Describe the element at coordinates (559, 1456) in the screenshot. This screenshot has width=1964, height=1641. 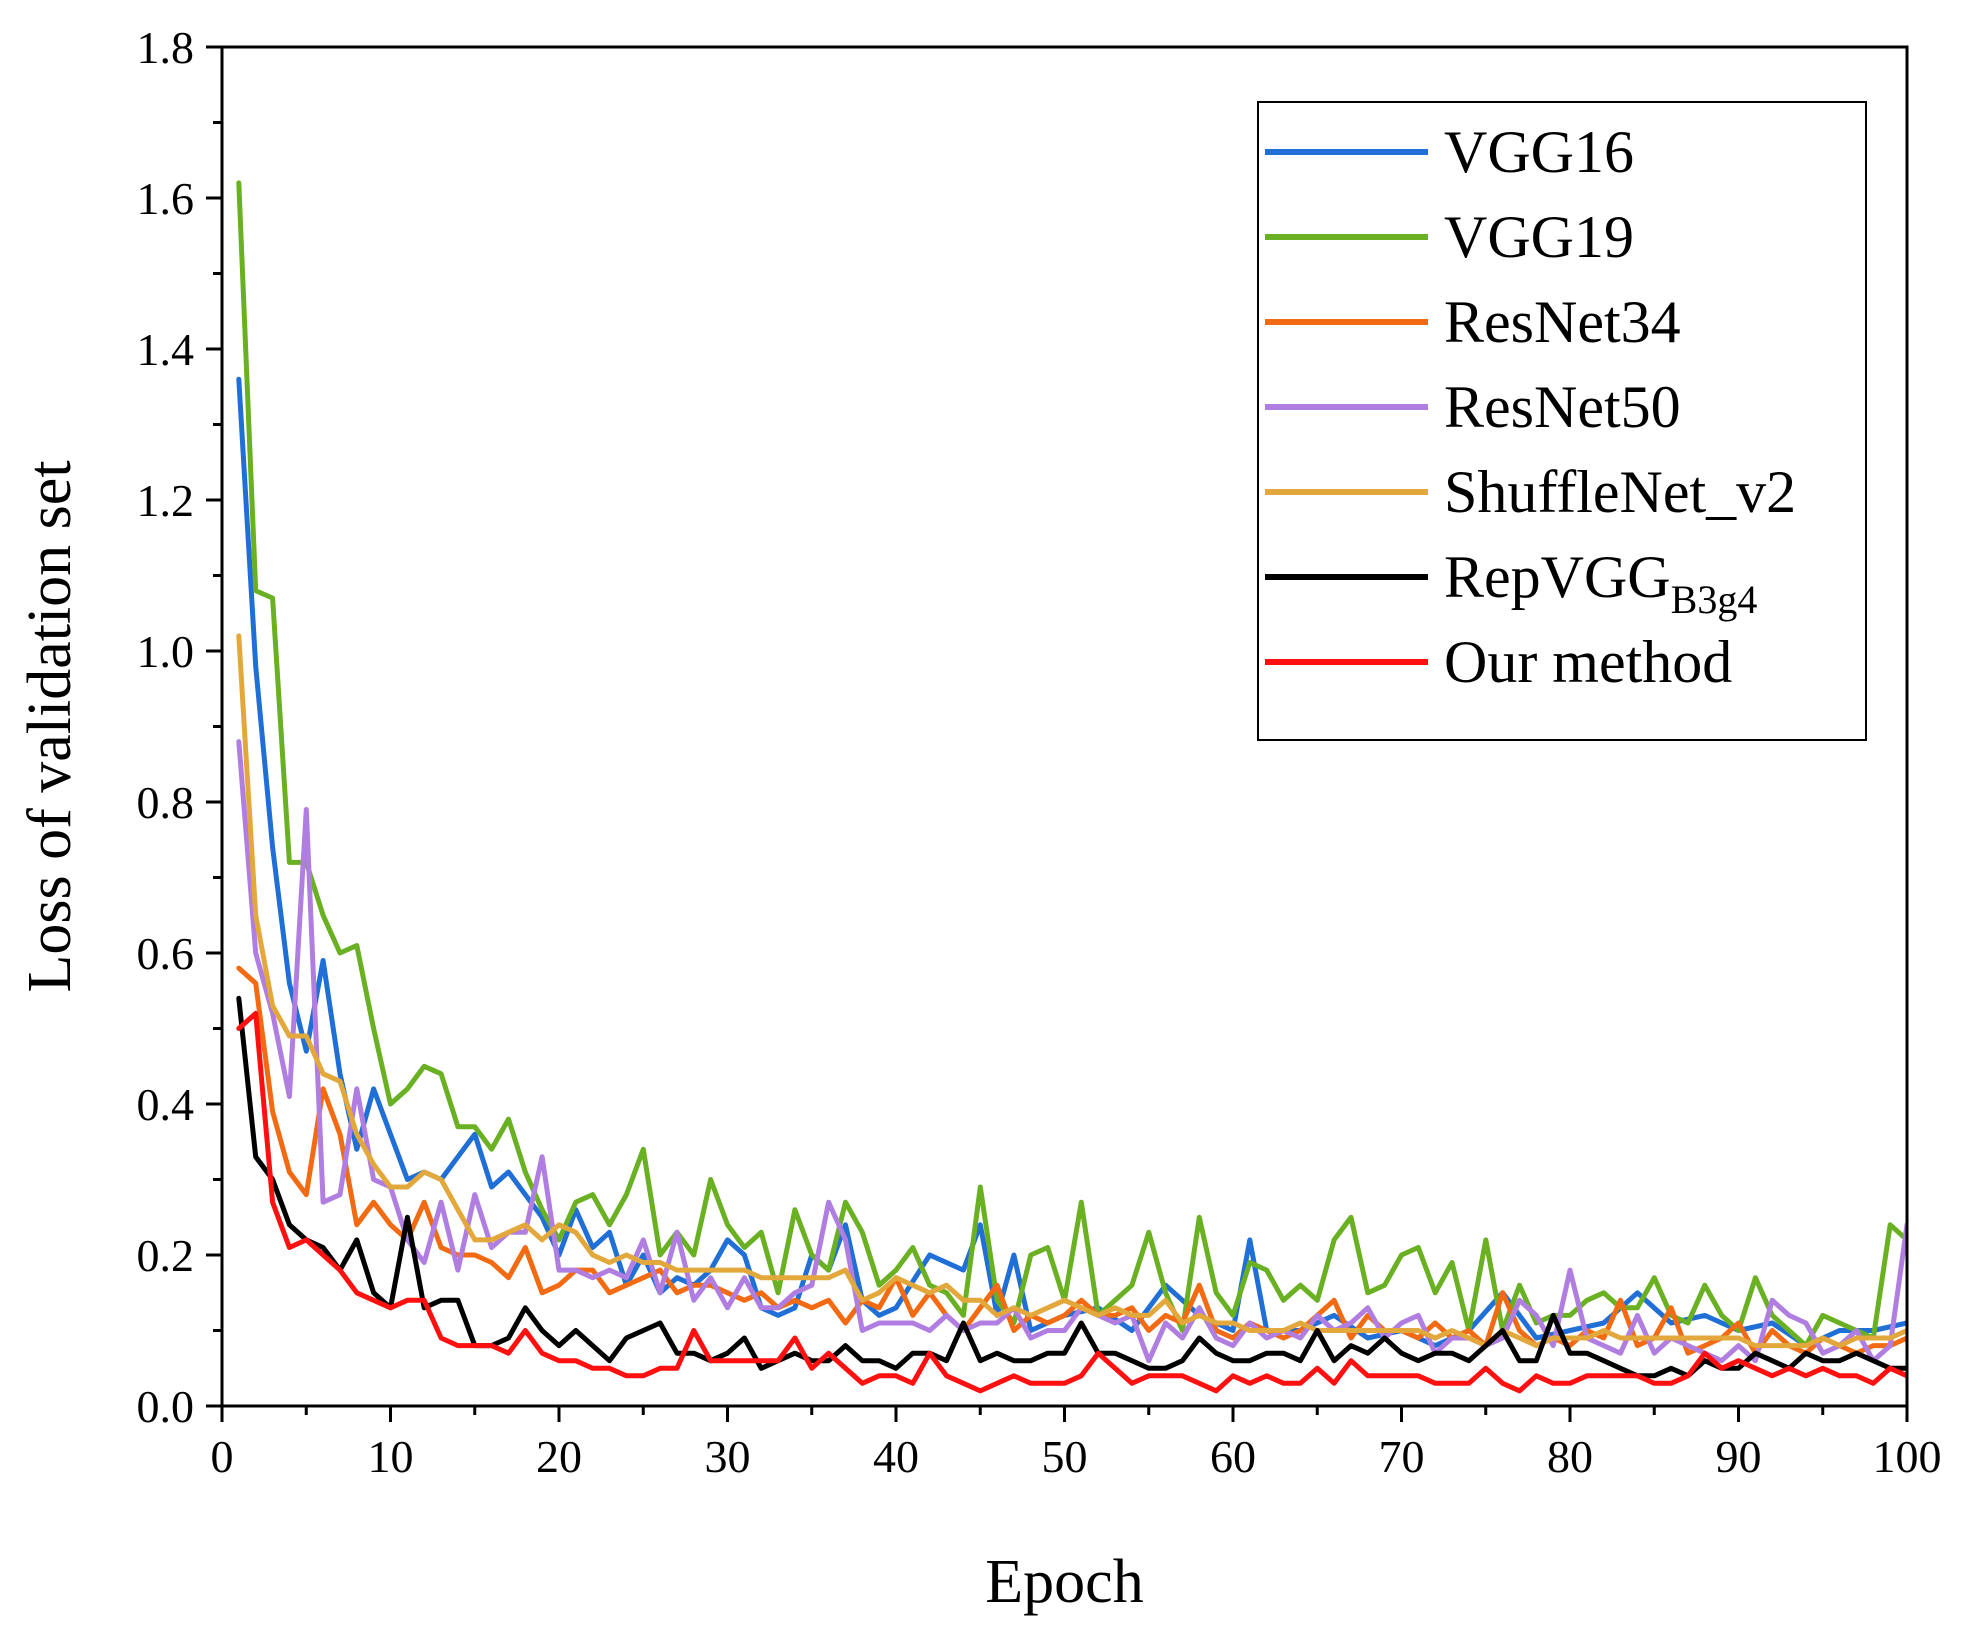
I see `x-tick-label: 20` at that location.